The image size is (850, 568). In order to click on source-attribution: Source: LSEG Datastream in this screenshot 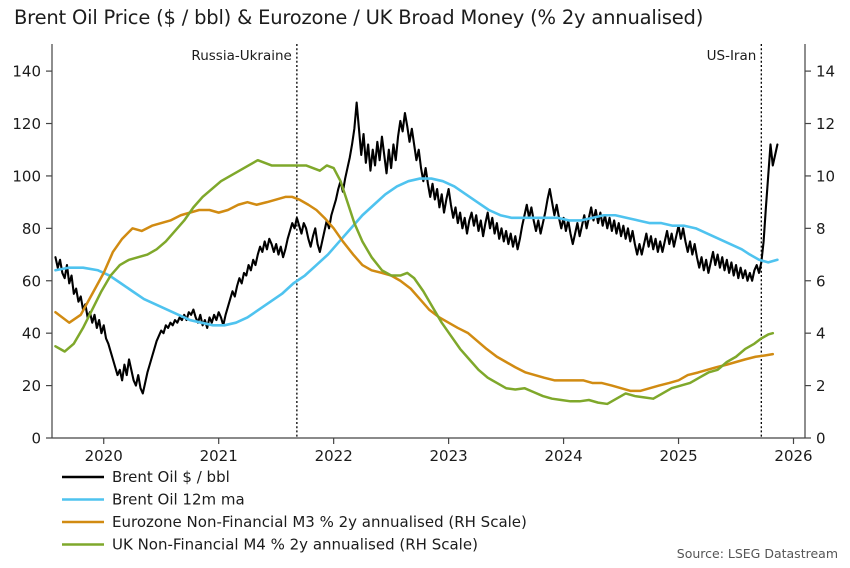, I will do `click(757, 553)`.